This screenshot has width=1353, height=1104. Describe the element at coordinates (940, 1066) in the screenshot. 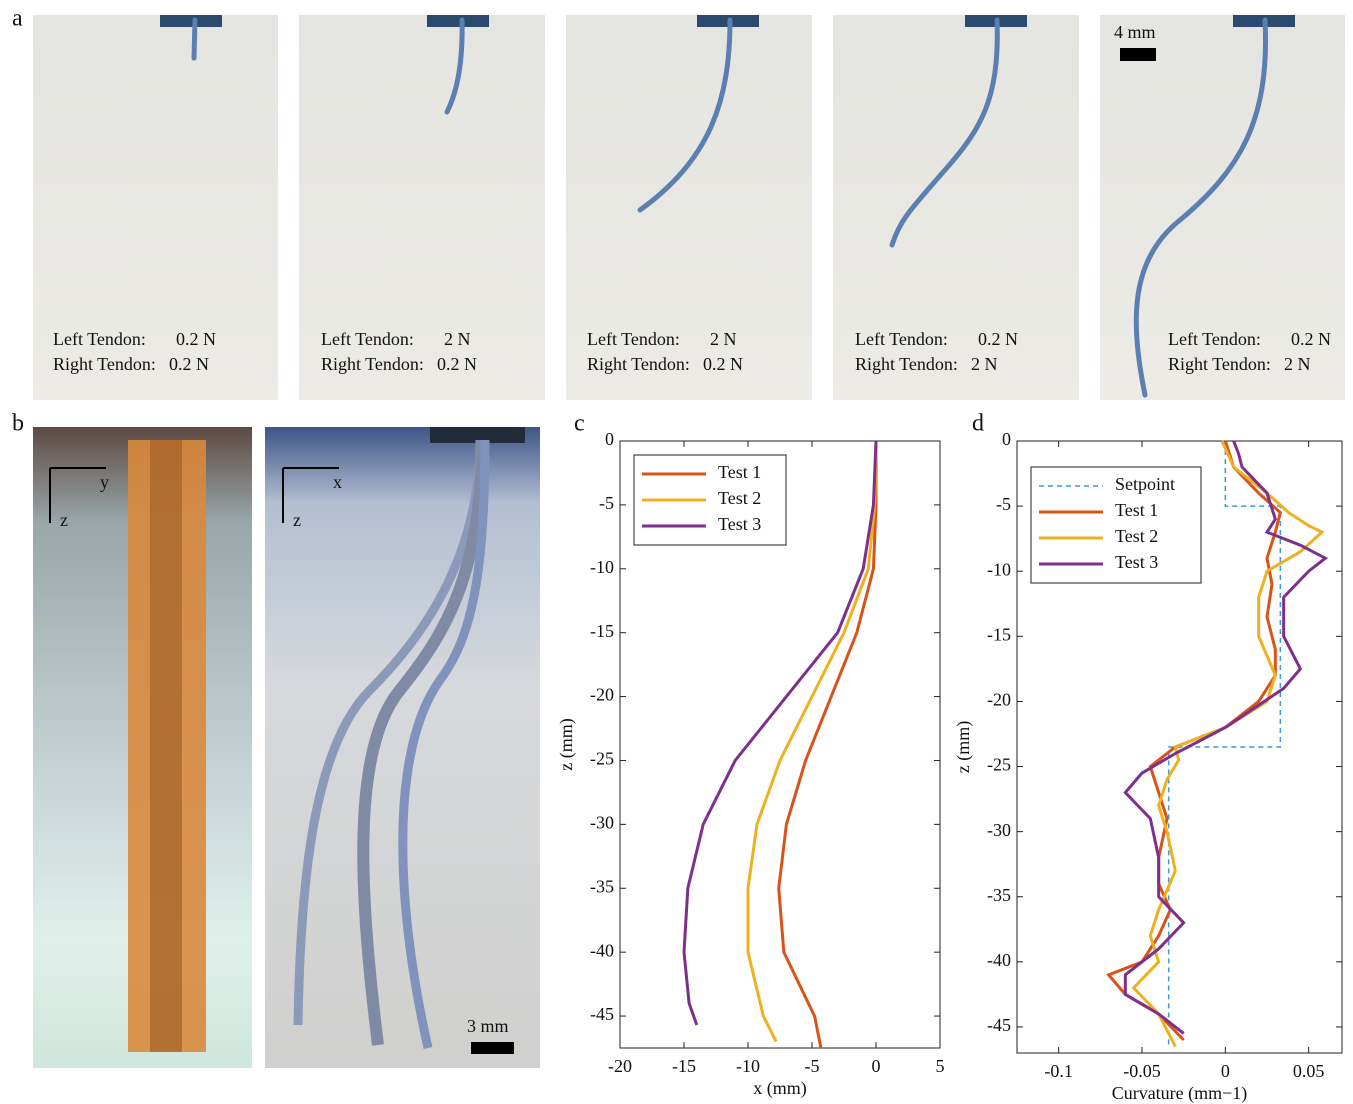

I see `x-tick-label: 5` at that location.